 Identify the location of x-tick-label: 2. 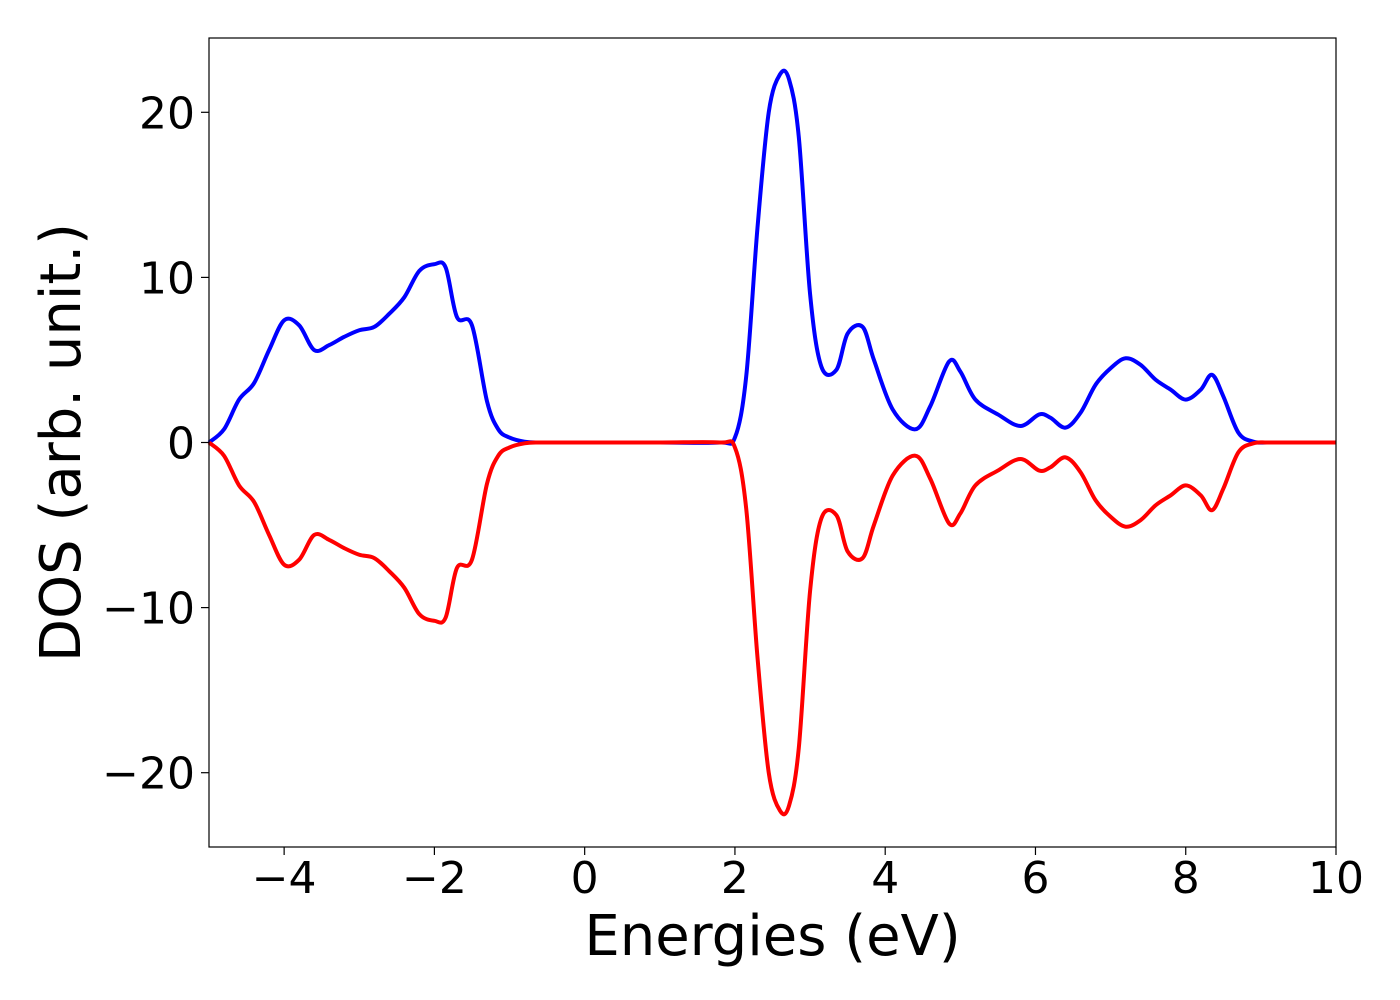
(735, 878).